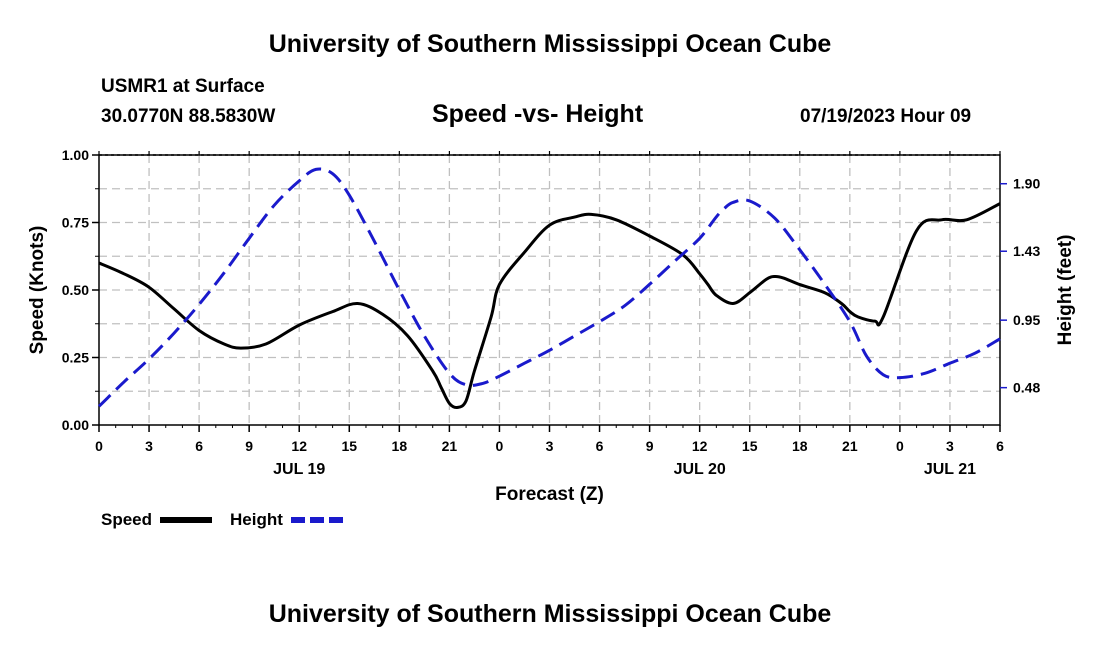 This screenshot has height=650, width=1100. Describe the element at coordinates (75, 425) in the screenshot. I see `y-tick-label: 0.00` at that location.